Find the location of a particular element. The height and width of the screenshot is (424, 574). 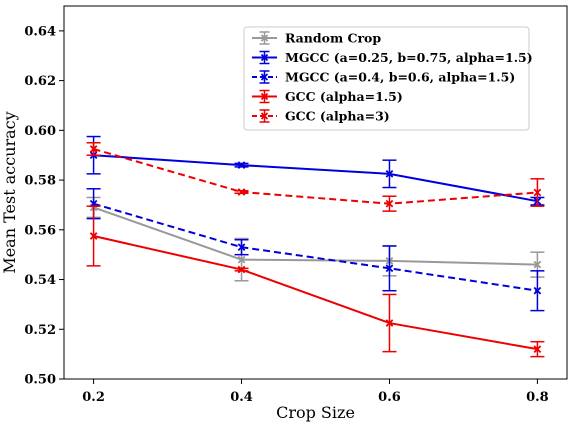

legend-label: MGCC (a=0.25, b=0.75, alpha=1.5) is located at coordinates (409, 57).